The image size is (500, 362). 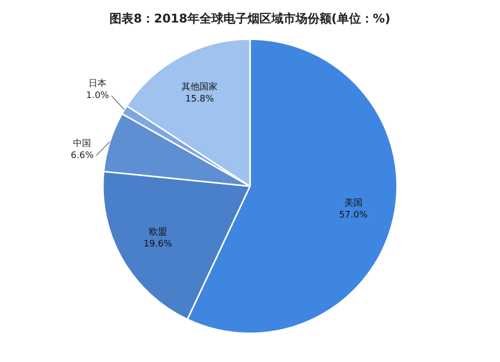 I want to click on data-label: 1.0%, so click(x=98, y=96).